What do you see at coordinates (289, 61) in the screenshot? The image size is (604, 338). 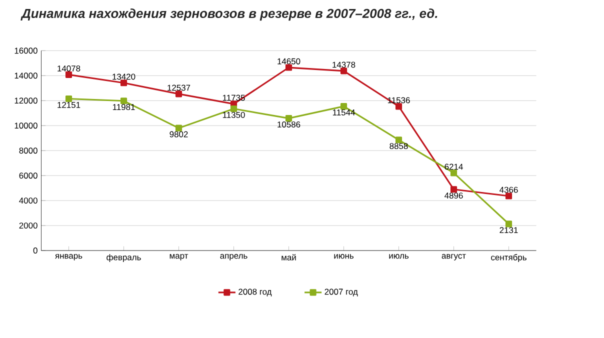 I see `data-label: 14650` at bounding box center [289, 61].